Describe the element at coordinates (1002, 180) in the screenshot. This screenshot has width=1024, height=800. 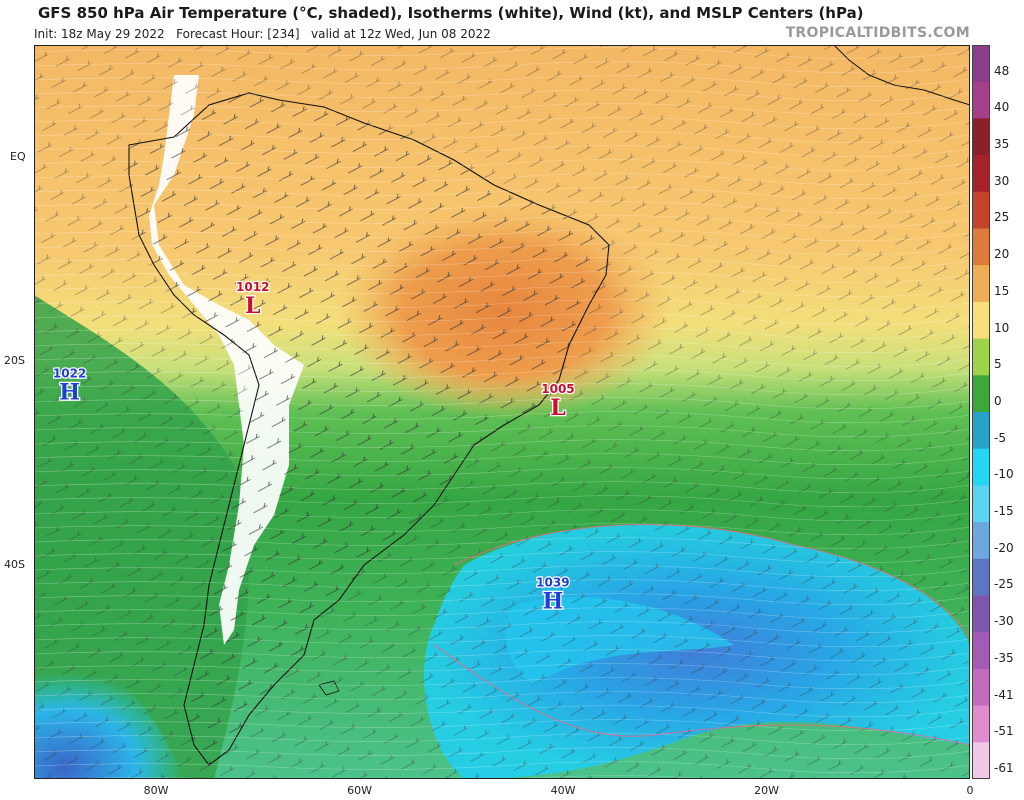
I see `colorbar-label: 30` at that location.